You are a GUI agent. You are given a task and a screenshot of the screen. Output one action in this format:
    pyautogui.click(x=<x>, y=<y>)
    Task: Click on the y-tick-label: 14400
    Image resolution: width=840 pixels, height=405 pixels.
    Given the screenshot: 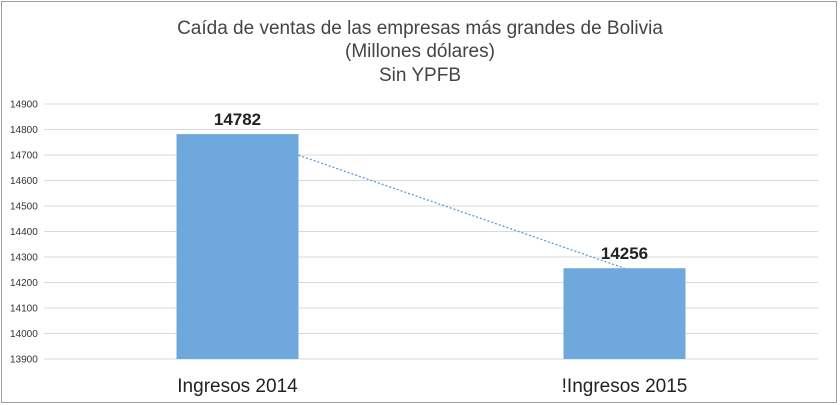 What is the action you would take?
    pyautogui.click(x=24, y=232)
    